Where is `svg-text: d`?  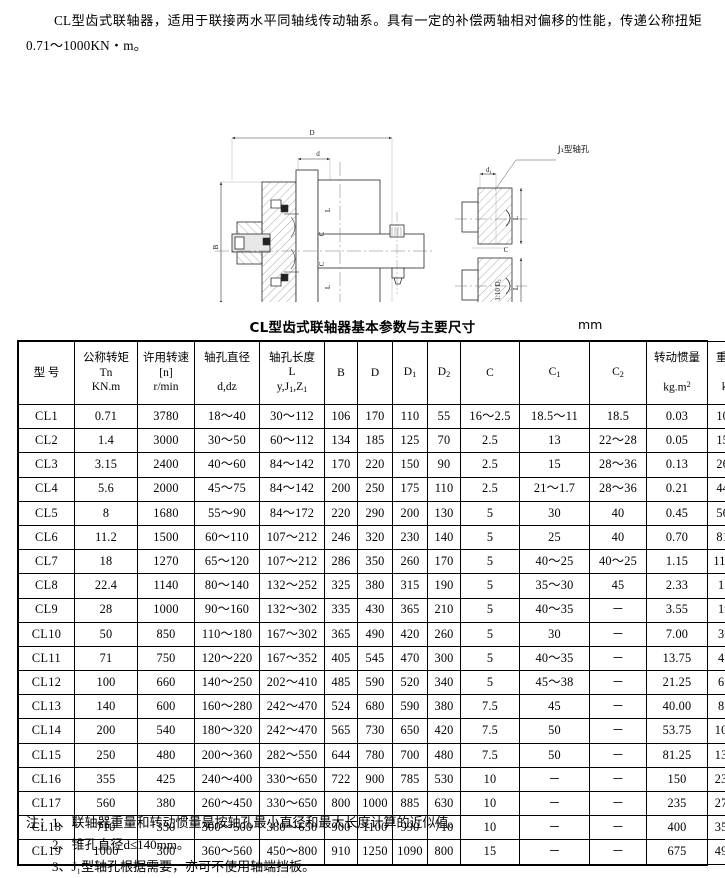 svg-text: d is located at coordinates (318, 154).